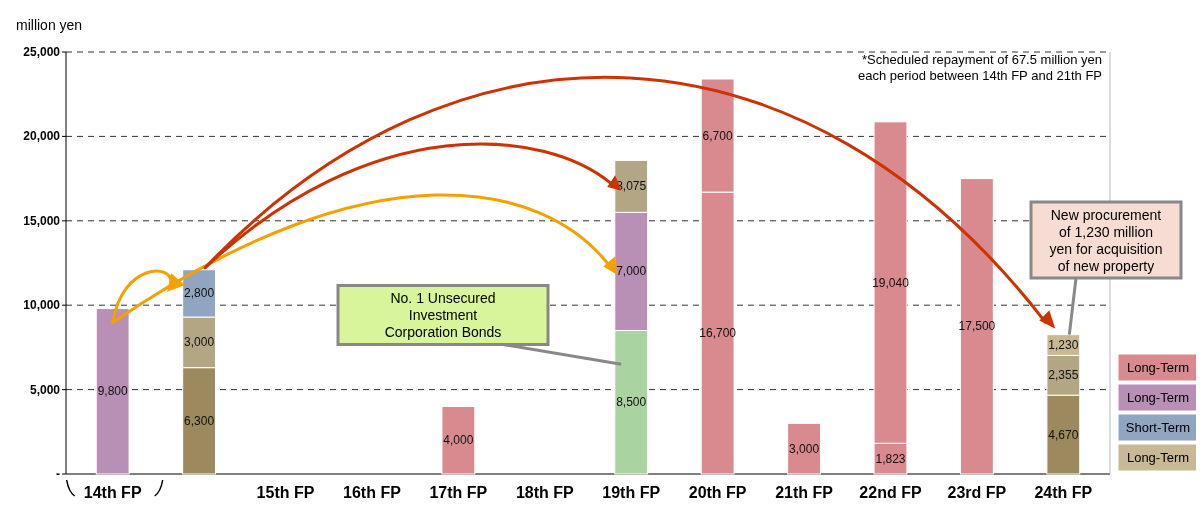  I want to click on y-tick-label: -, so click(58, 474).